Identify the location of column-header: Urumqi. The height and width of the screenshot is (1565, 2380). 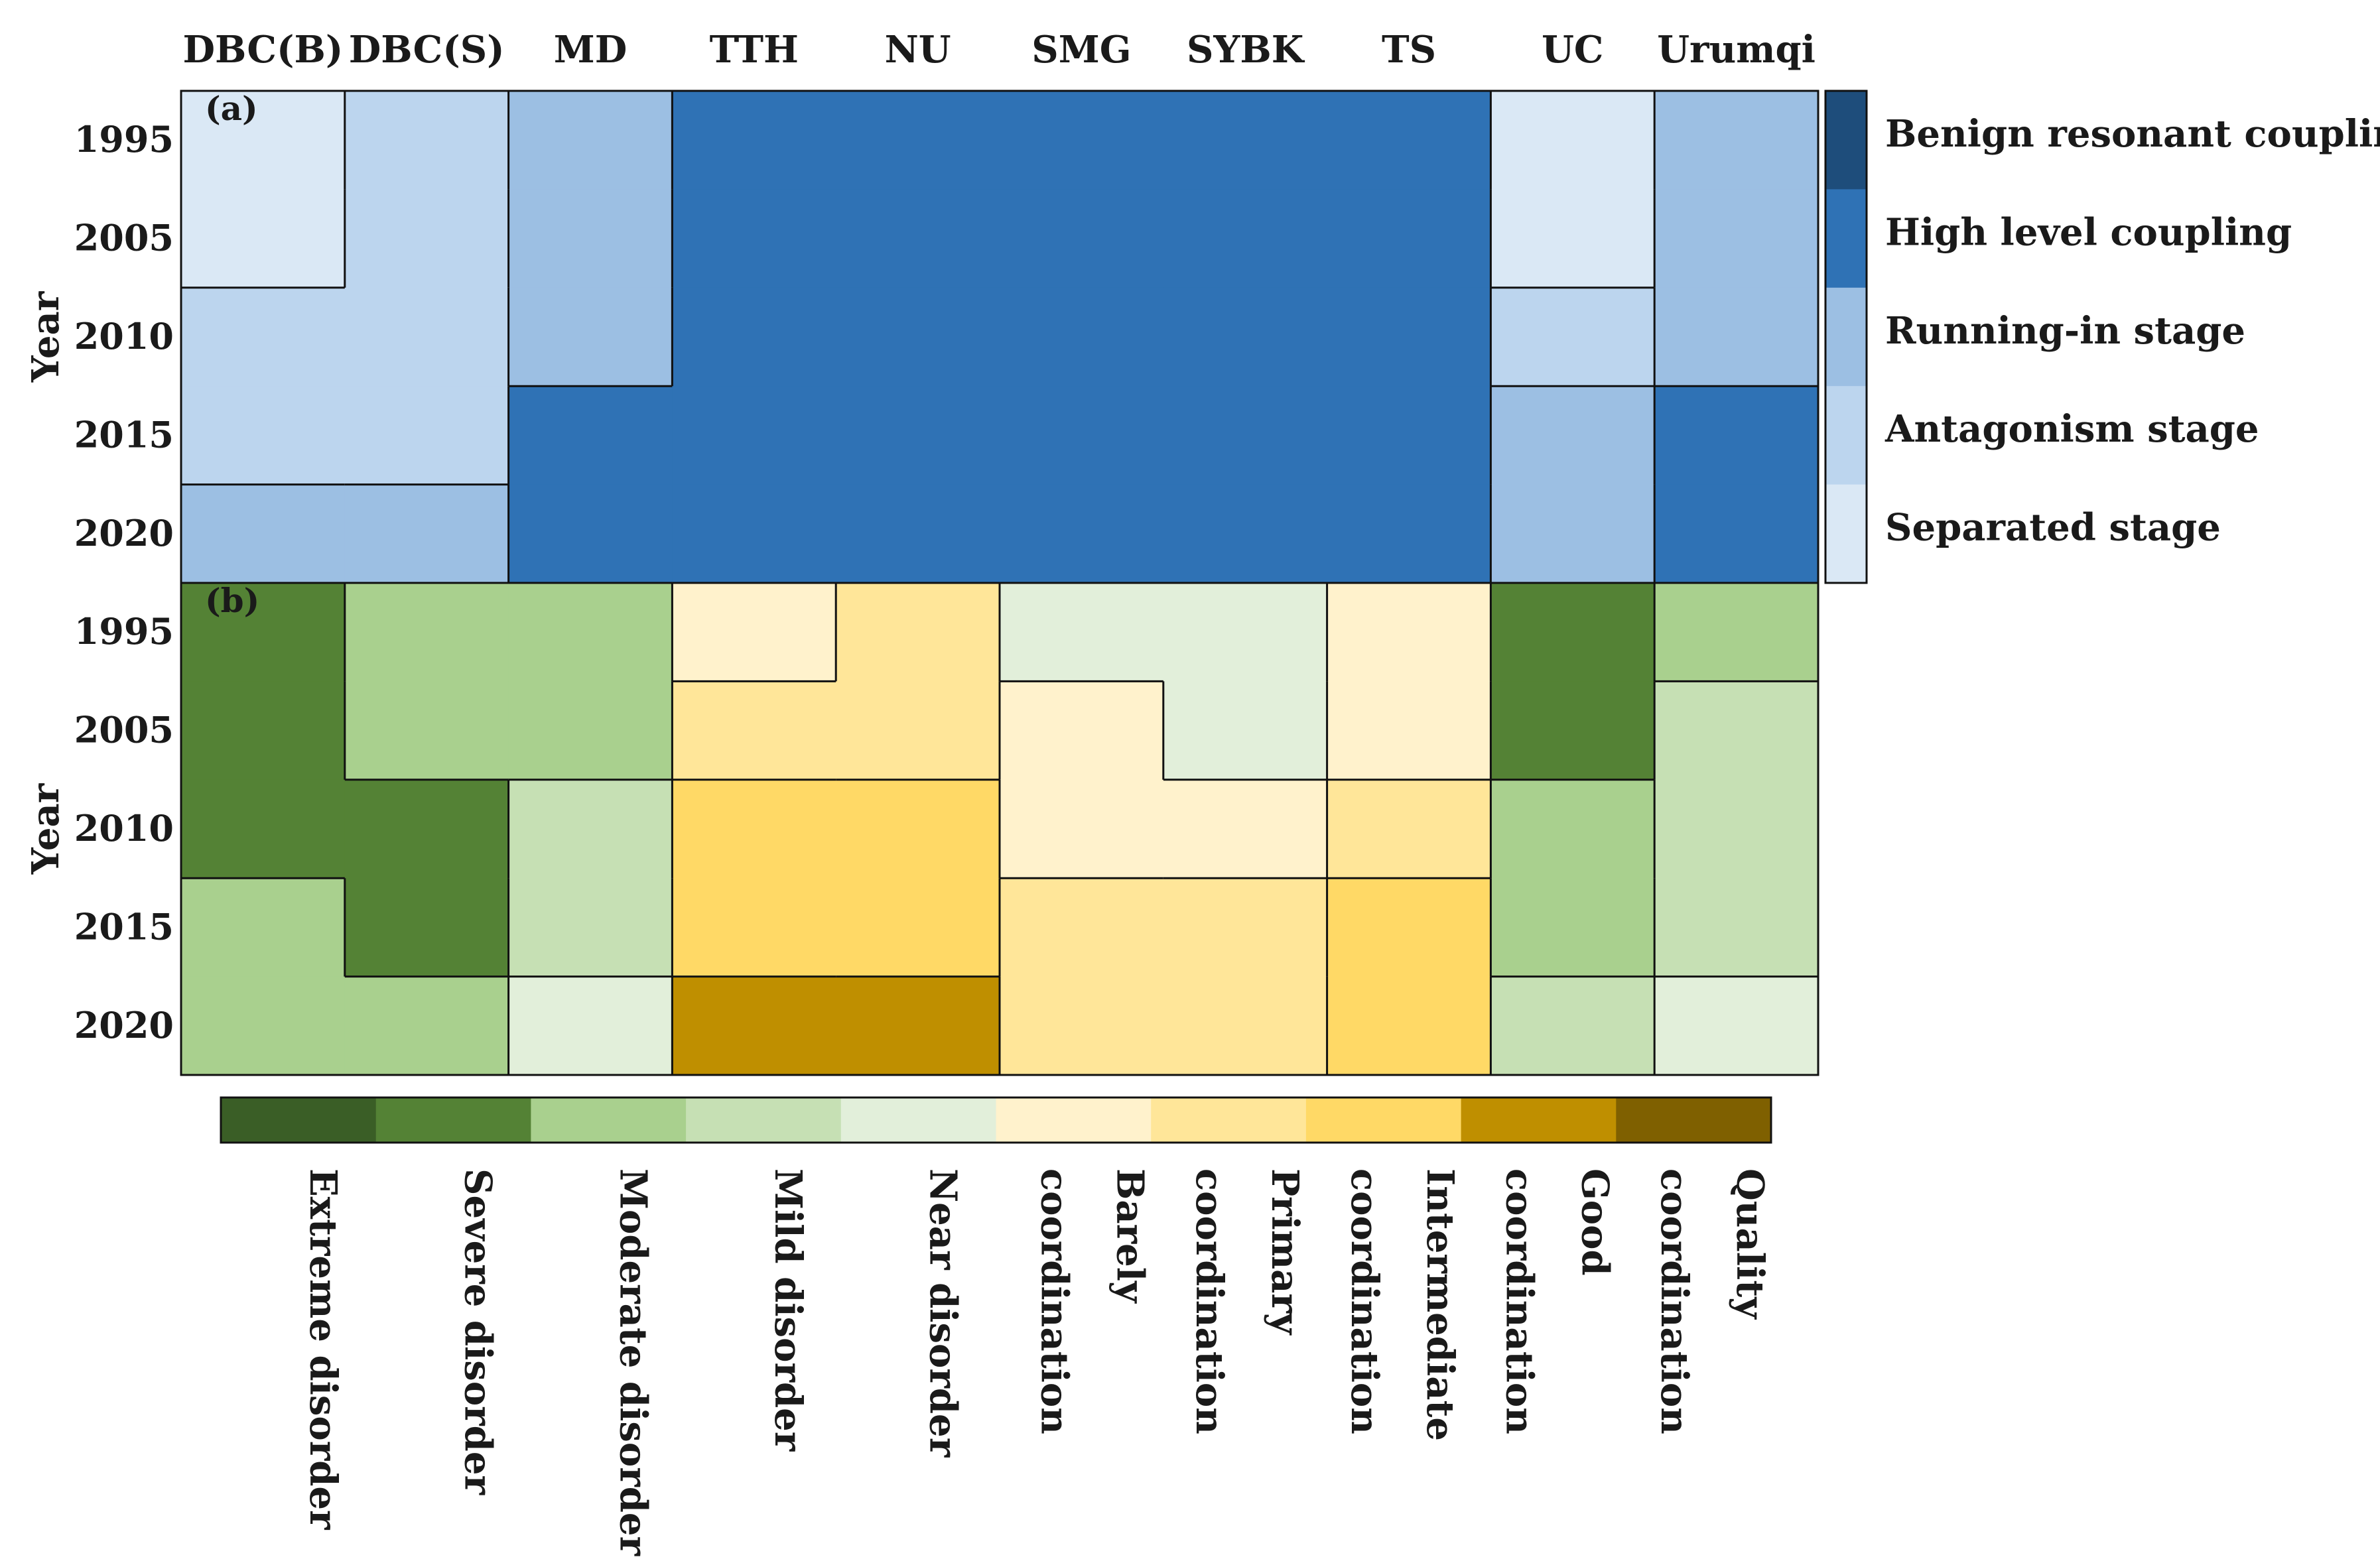
(1736, 50).